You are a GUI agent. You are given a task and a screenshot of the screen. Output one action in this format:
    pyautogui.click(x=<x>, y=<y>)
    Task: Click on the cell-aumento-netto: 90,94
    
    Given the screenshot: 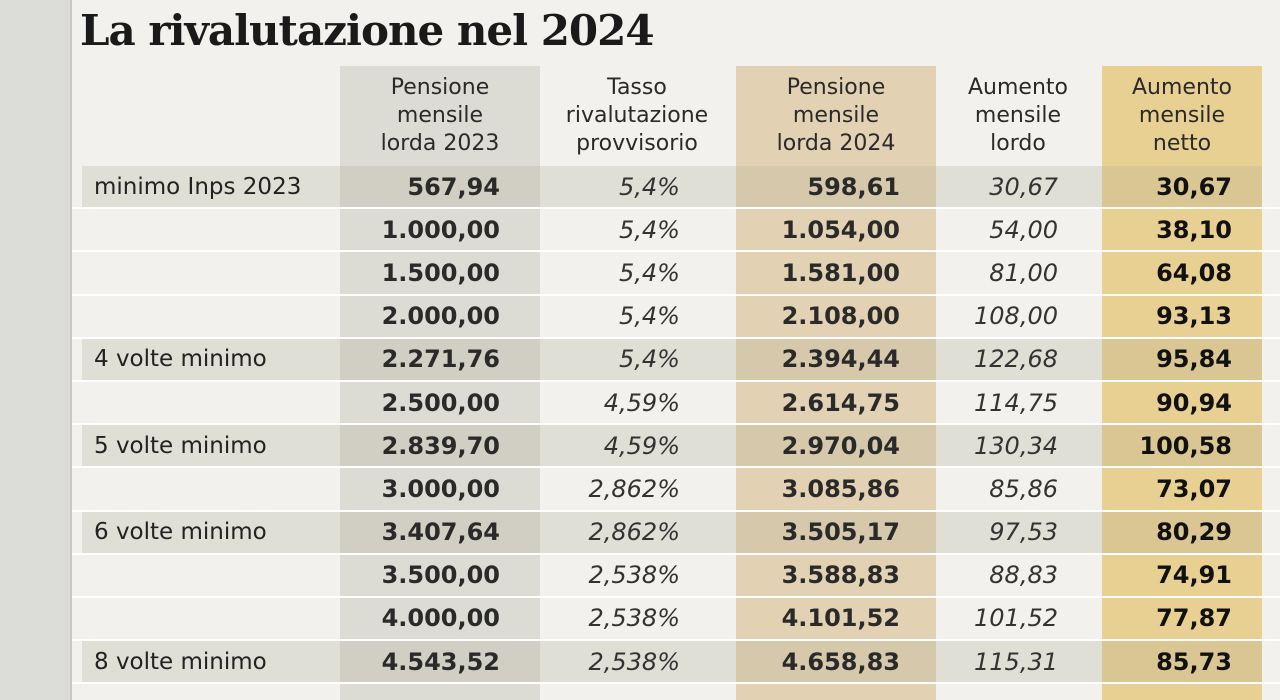 What is the action you would take?
    pyautogui.click(x=1194, y=402)
    